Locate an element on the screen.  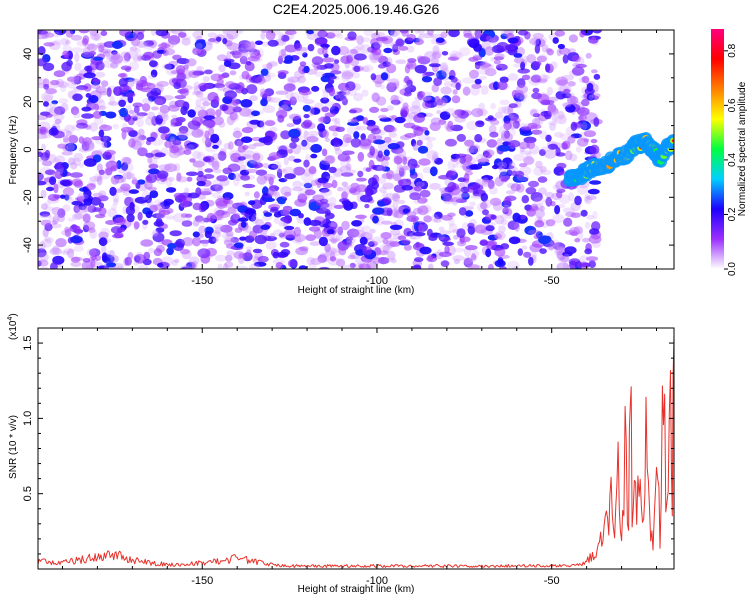
spectrogram-x-tick-label: -150 is located at coordinates (202, 281).